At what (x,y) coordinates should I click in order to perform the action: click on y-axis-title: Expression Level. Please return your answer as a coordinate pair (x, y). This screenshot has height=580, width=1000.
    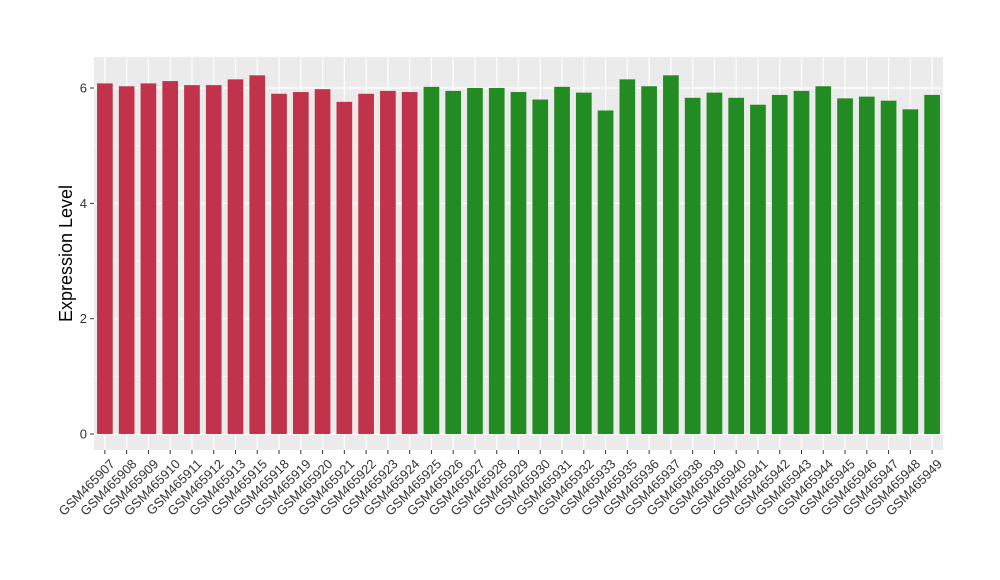
    Looking at the image, I should click on (66, 253).